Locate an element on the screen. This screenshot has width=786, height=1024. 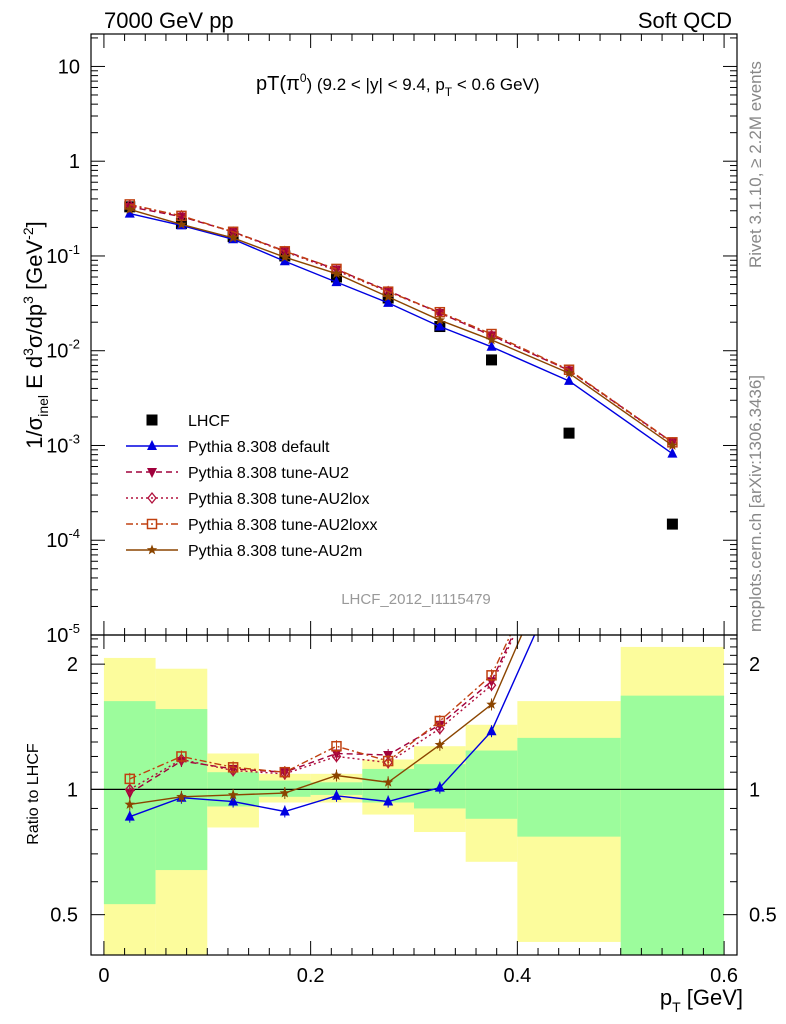
ratio-line-au2lox is located at coordinates (322, 713).